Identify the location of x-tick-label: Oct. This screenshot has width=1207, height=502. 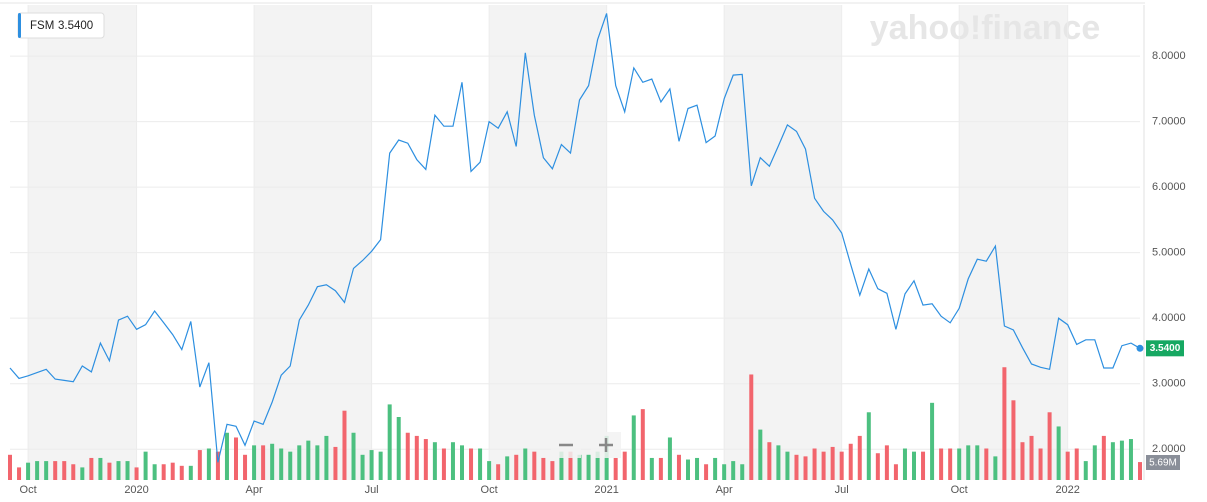
(959, 490).